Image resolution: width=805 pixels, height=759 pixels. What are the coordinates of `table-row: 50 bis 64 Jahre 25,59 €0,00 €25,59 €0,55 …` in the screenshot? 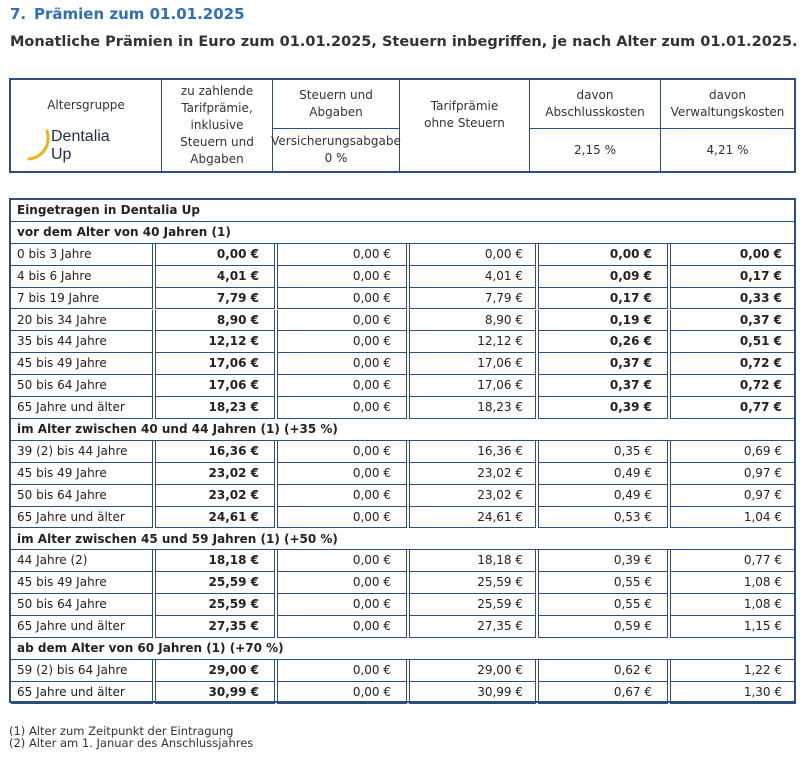 It's located at (403, 605).